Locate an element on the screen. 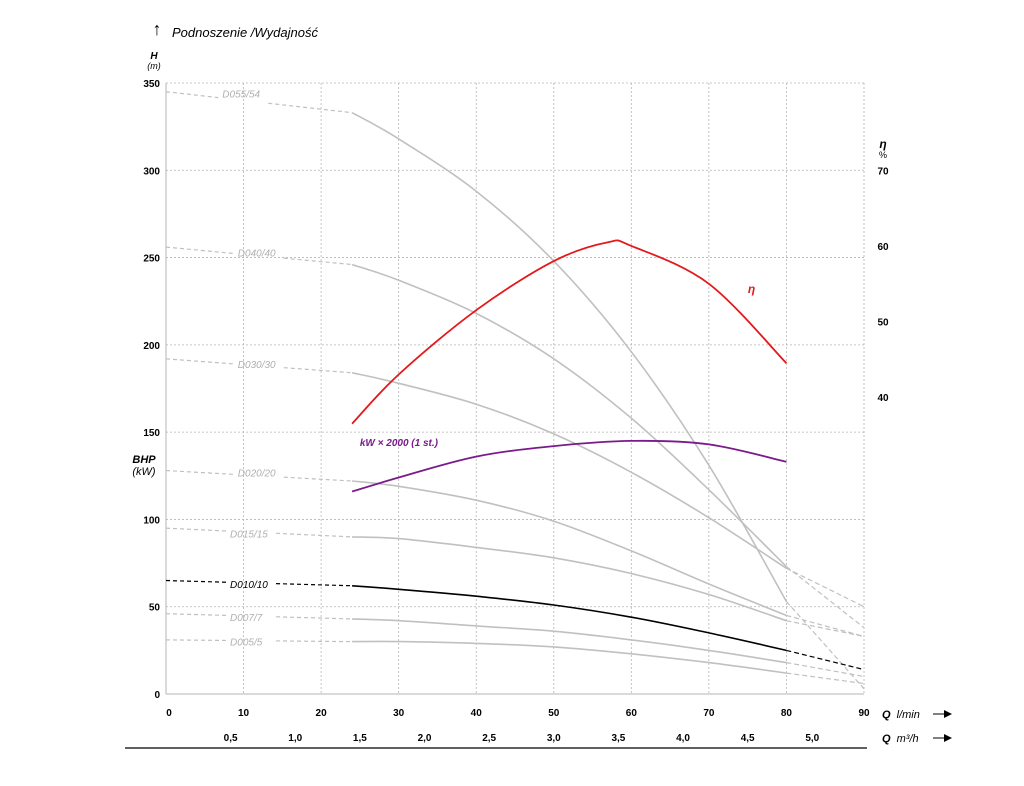 The image size is (1024, 786). x-axis-label: Q l/min is located at coordinates (901, 715).